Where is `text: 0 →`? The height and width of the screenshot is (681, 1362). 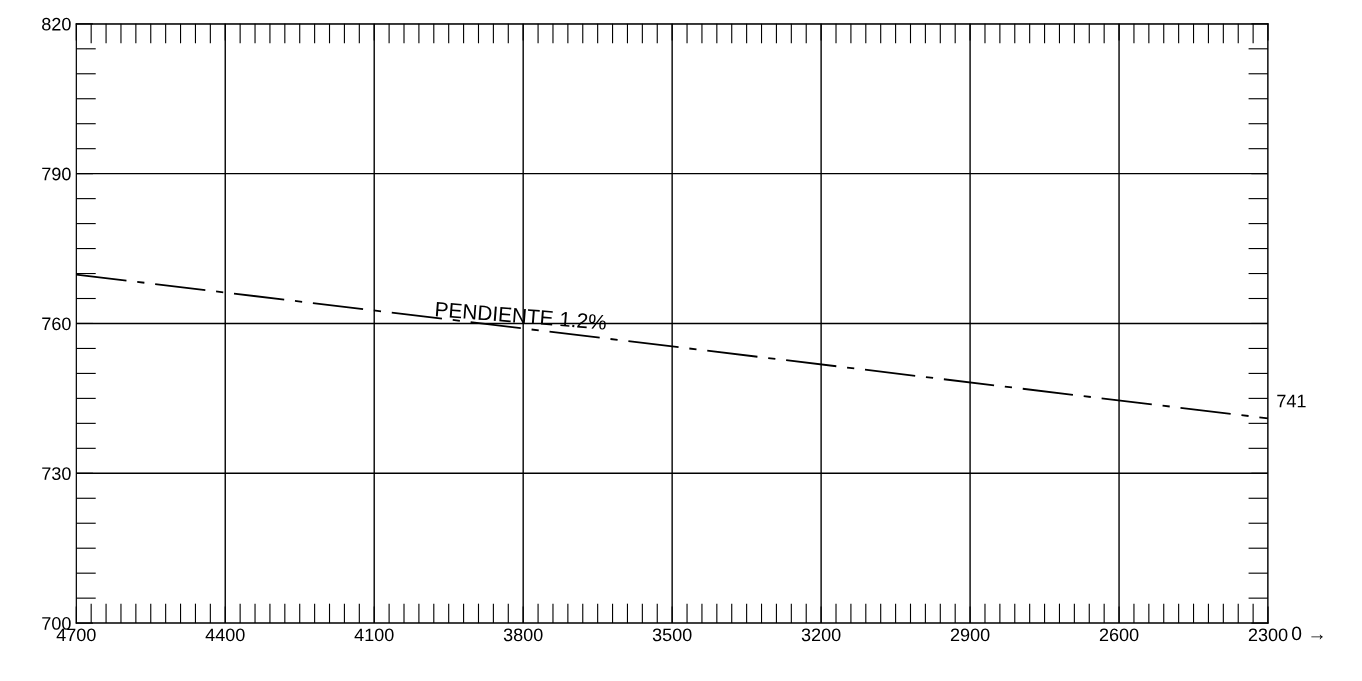
text: 0 → is located at coordinates (1307, 633).